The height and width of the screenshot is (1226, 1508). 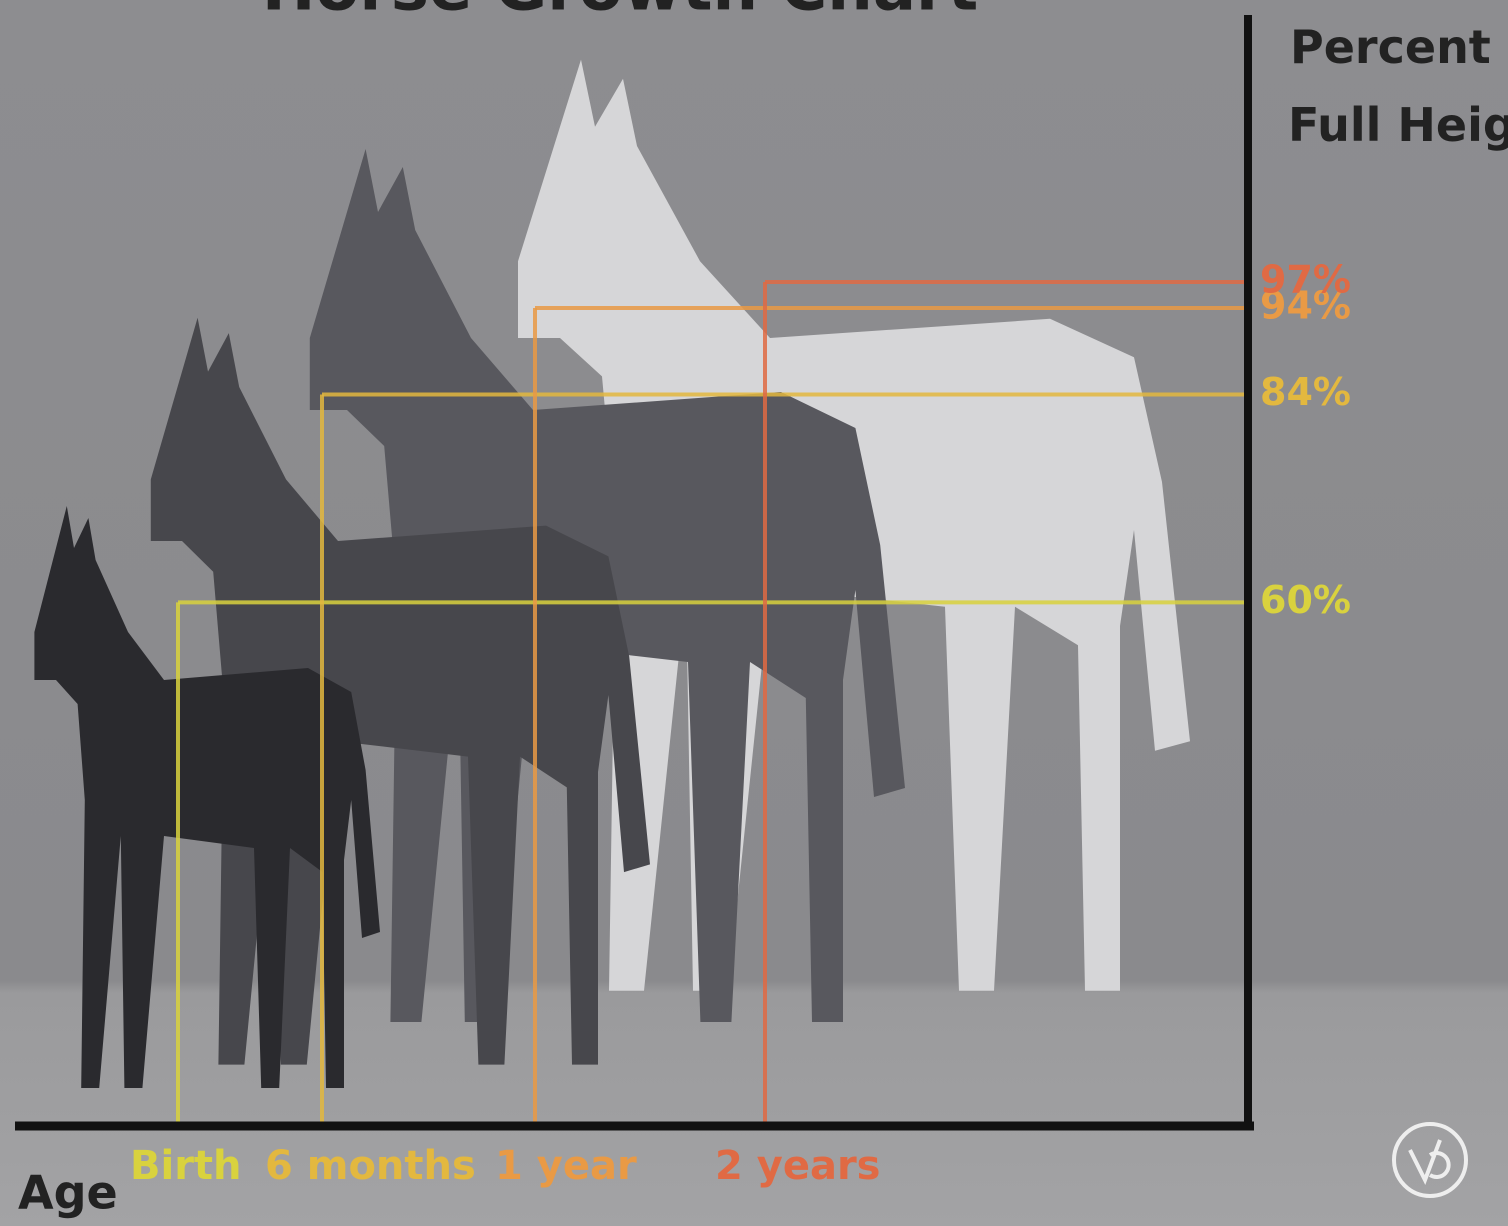 What do you see at coordinates (1305, 279) in the screenshot?
I see `value-label: 97%` at bounding box center [1305, 279].